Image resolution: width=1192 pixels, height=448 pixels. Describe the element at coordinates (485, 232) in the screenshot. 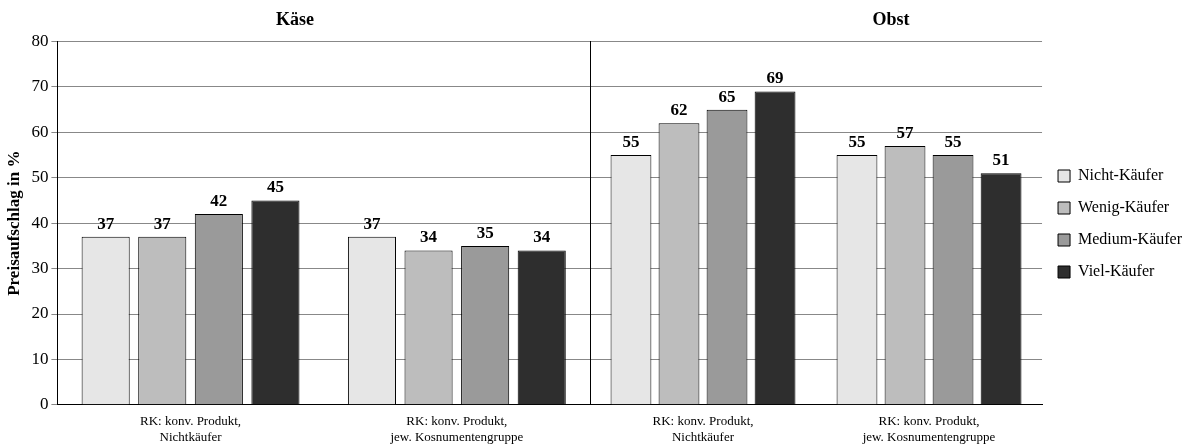

I see `data-label: 35` at that location.